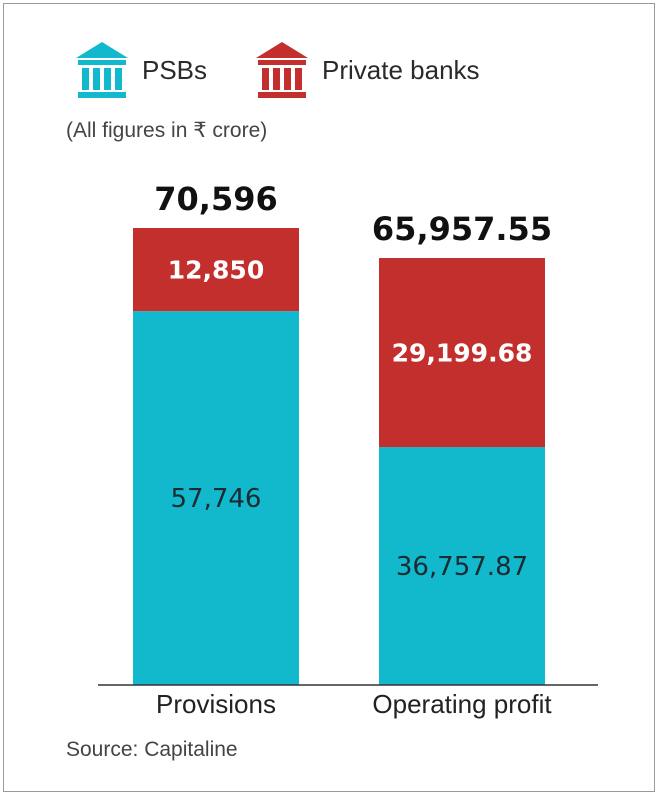 This screenshot has height=797, width=660. What do you see at coordinates (152, 749) in the screenshot?
I see `source-note: Source: Capitaline` at bounding box center [152, 749].